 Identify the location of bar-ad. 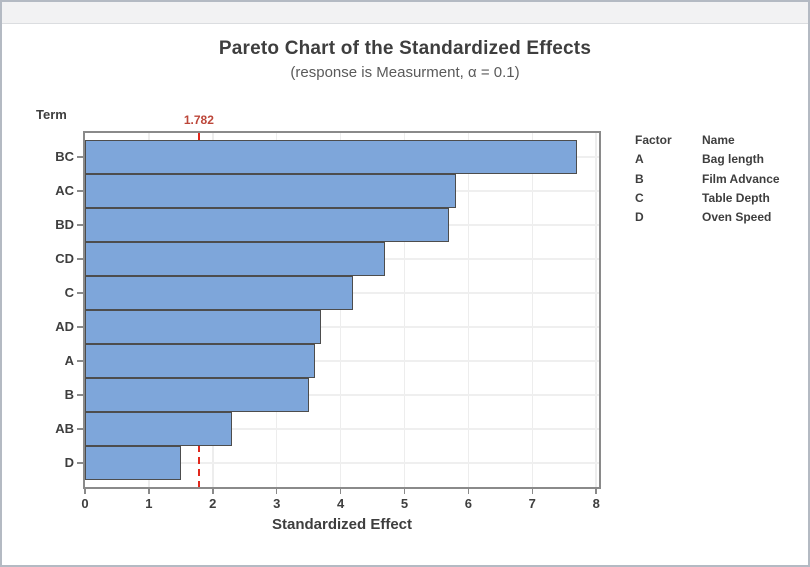
(203, 327).